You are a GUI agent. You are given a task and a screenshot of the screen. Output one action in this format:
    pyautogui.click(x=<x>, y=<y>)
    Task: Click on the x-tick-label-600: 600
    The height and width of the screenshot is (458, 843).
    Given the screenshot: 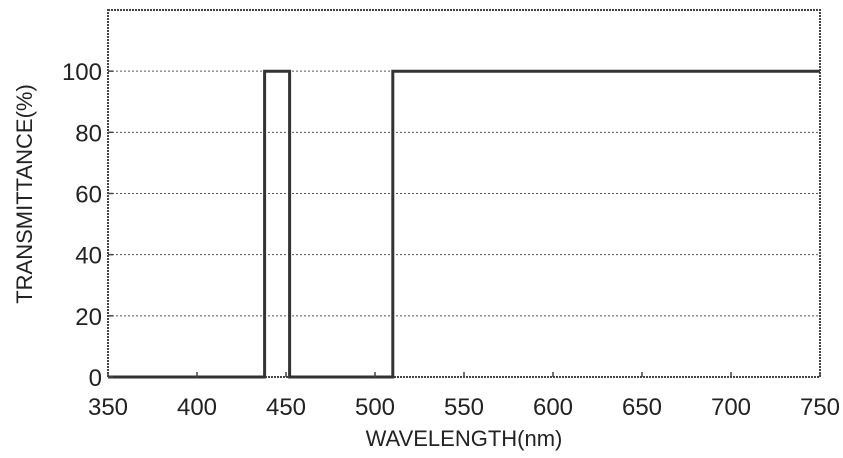 What is the action you would take?
    pyautogui.click(x=553, y=407)
    